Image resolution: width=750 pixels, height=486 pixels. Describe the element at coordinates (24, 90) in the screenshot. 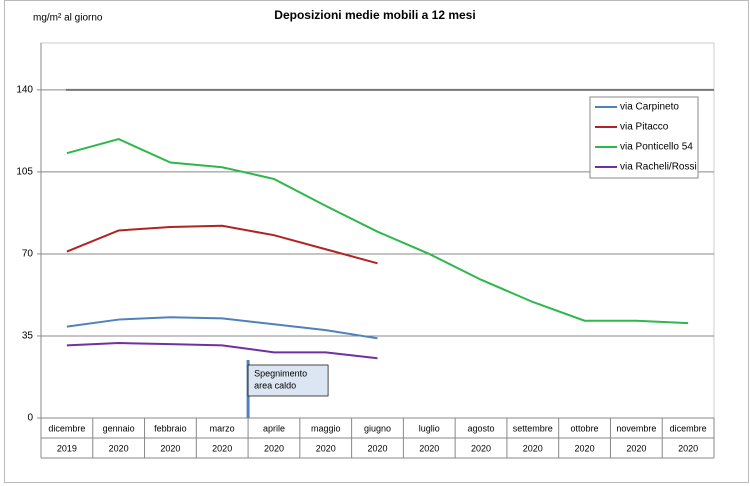

I see `y-tick-label: 140` at that location.